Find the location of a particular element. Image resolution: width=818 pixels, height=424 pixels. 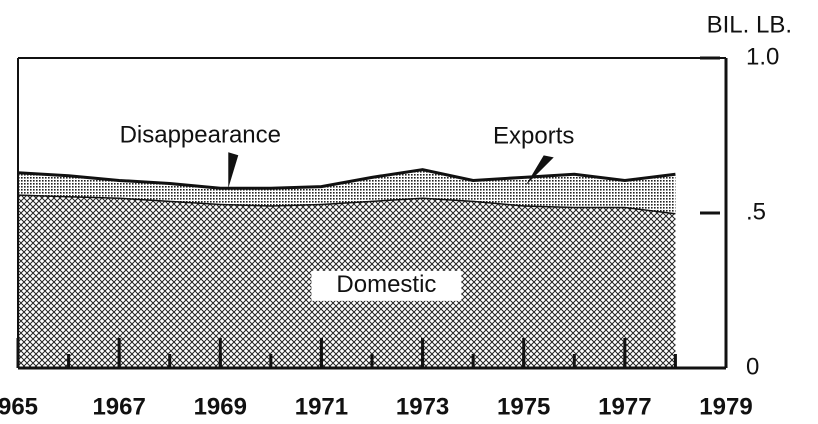

x-tick-label: 1971 is located at coordinates (321, 406).